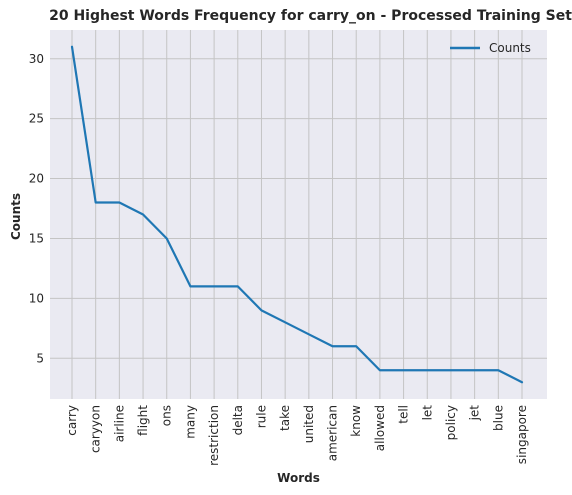 The image size is (572, 495). Describe the element at coordinates (167, 415) in the screenshot. I see `x-tick-label: ons` at that location.